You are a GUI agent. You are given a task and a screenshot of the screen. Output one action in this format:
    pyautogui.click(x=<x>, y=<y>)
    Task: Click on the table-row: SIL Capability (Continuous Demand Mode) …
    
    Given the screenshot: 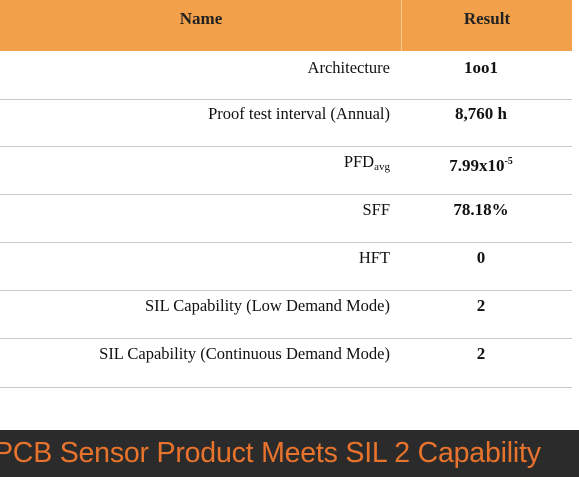 What is the action you would take?
    pyautogui.click(x=289, y=364)
    